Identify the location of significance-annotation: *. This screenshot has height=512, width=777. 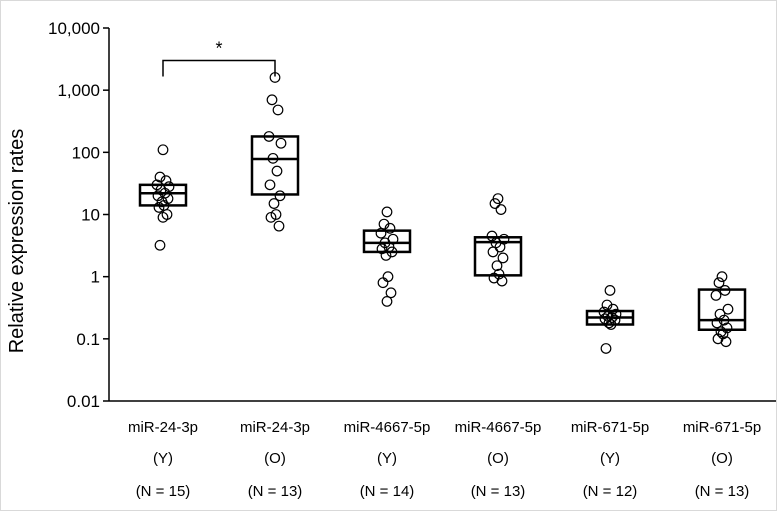
(219, 58).